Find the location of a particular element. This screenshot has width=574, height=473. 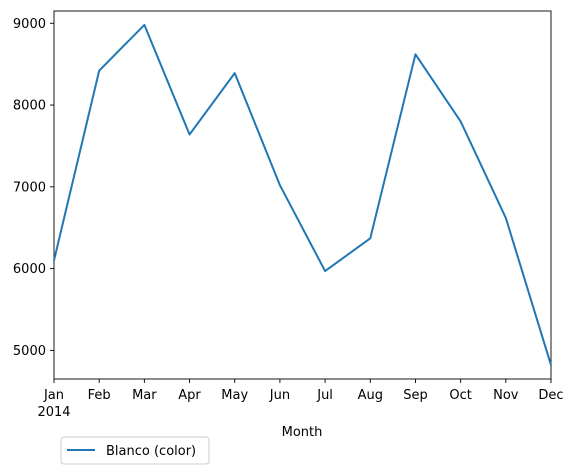

y-axis: 5000 6000 7000 8000 9000 is located at coordinates (33, 188).